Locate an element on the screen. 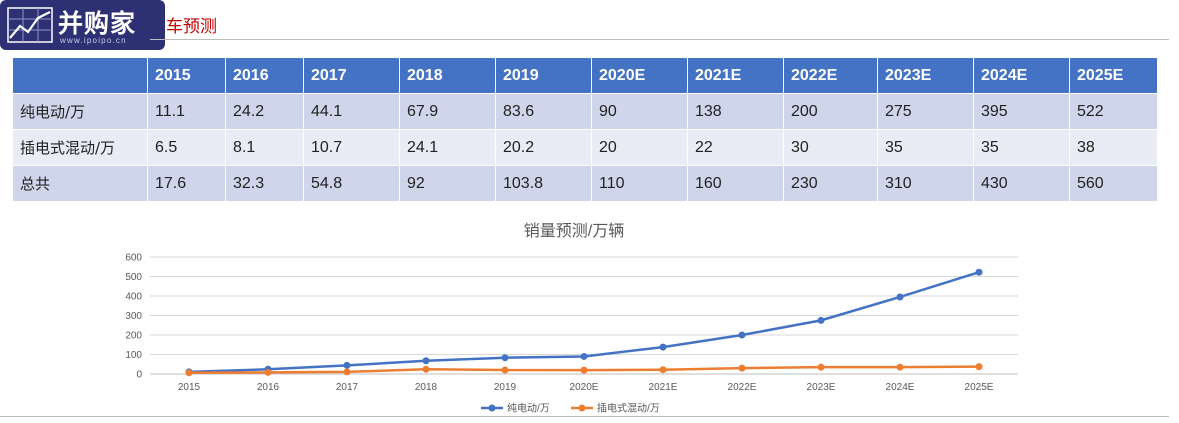 Image resolution: width=1179 pixels, height=423 pixels. column-header: 2019 is located at coordinates (543, 75).